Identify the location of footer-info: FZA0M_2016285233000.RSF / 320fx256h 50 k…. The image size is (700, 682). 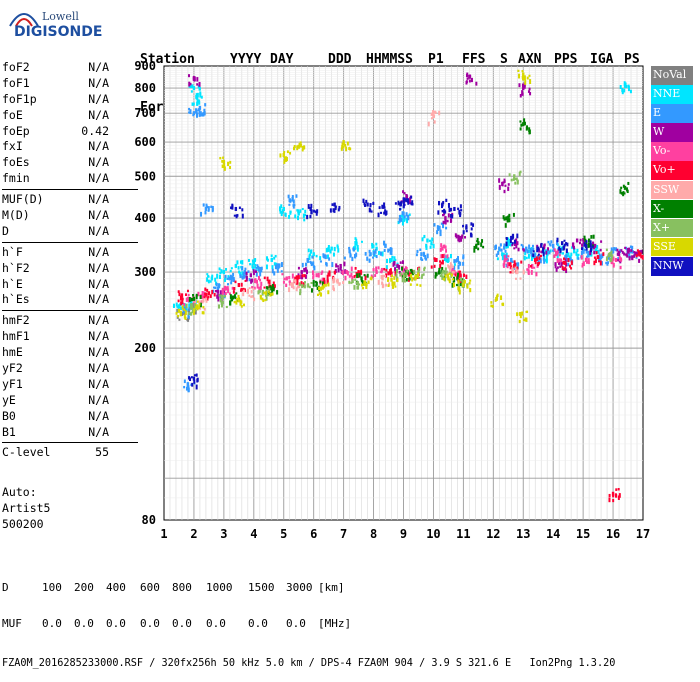
(309, 663).